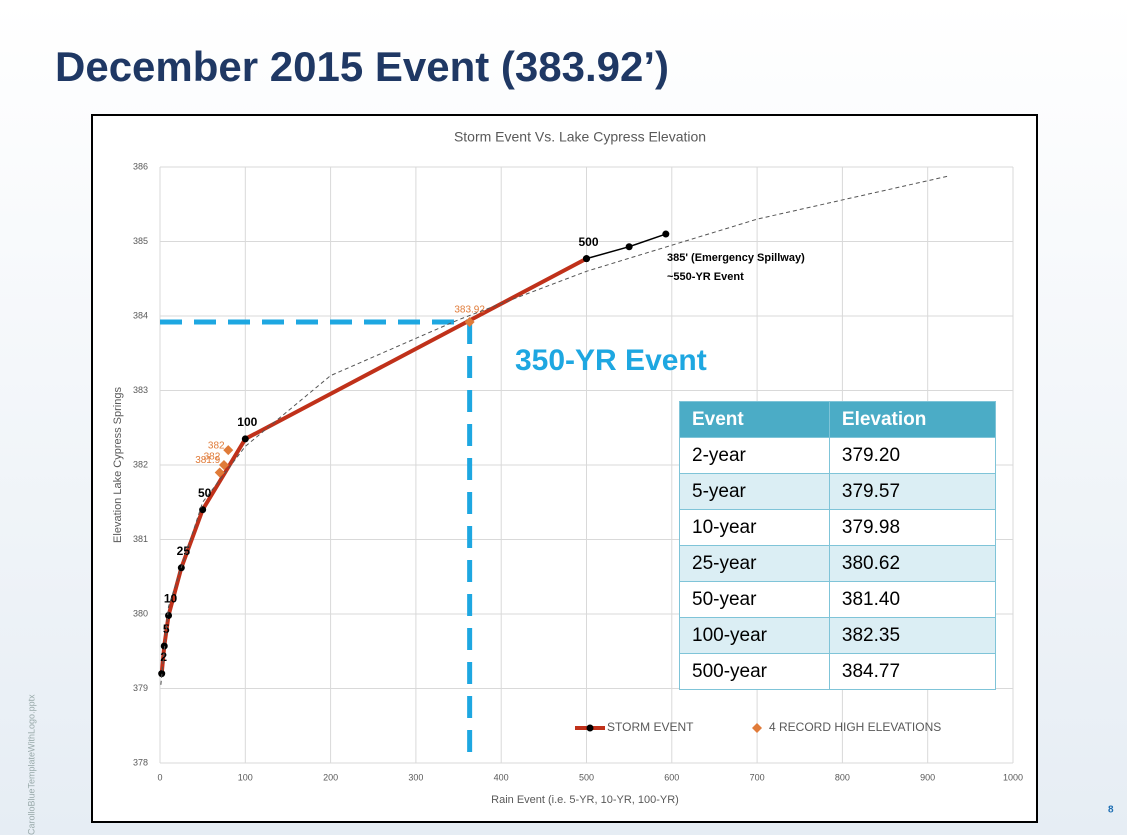  What do you see at coordinates (912, 563) in the screenshot?
I see `table-cell: 380.62` at bounding box center [912, 563].